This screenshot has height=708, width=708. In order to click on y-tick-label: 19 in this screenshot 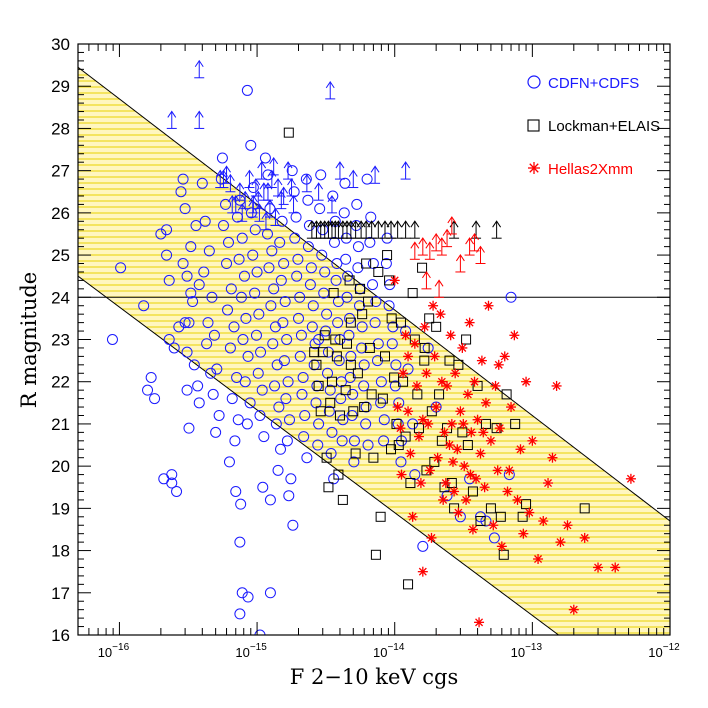, I will do `click(60, 508)`.